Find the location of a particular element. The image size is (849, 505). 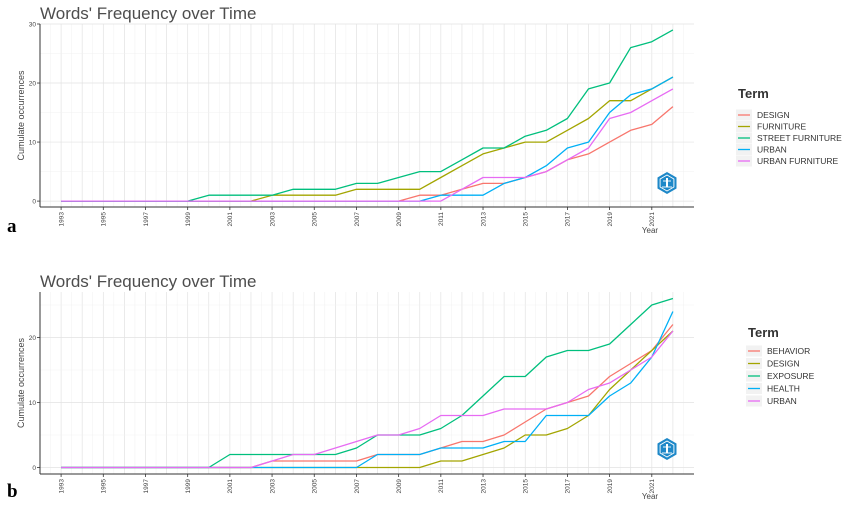

legend-item: HEALTH is located at coordinates (773, 388).